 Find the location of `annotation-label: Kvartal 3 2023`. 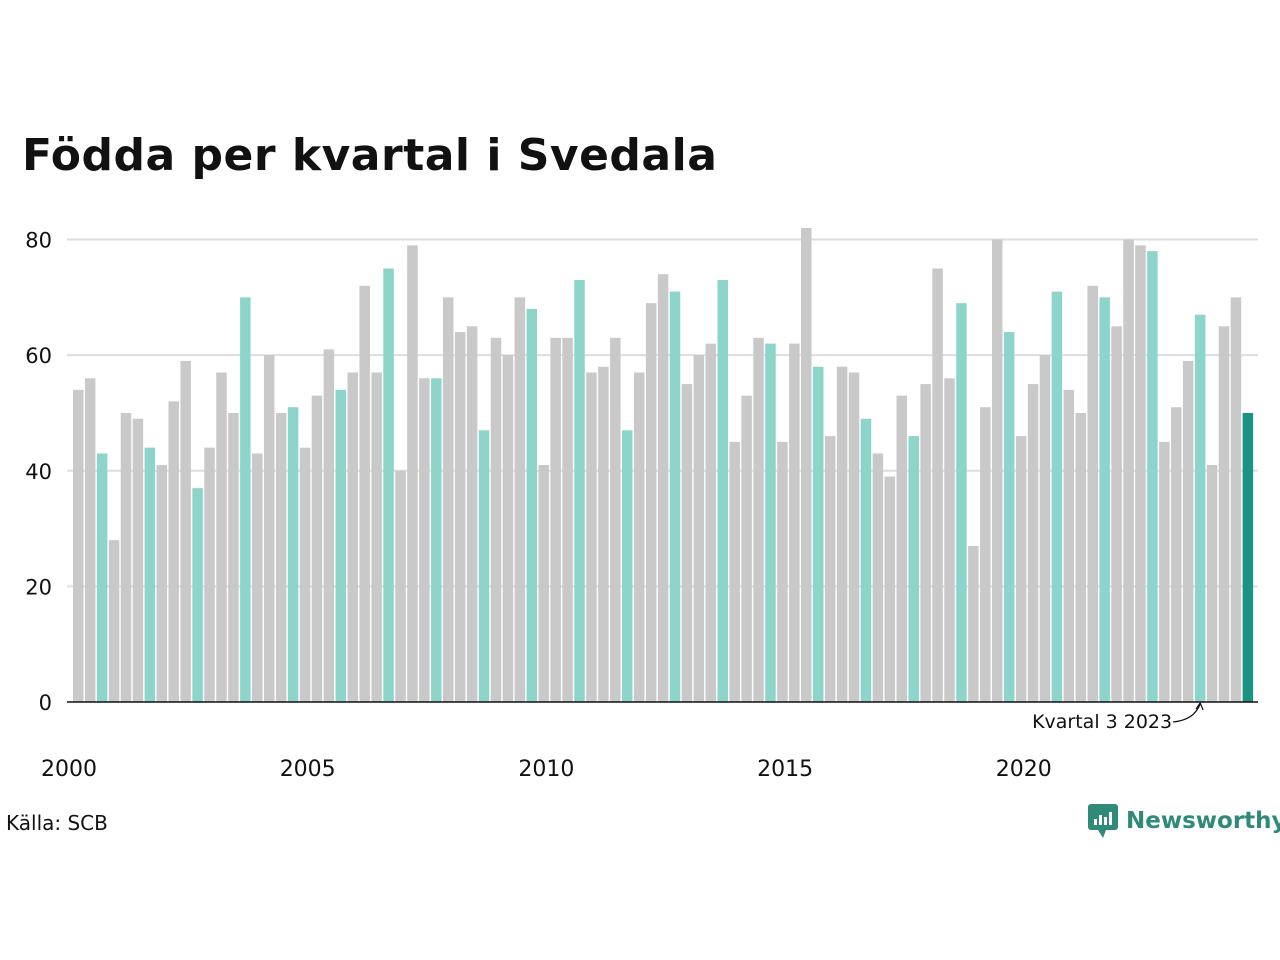

annotation-label: Kvartal 3 2023 is located at coordinates (1102, 722).